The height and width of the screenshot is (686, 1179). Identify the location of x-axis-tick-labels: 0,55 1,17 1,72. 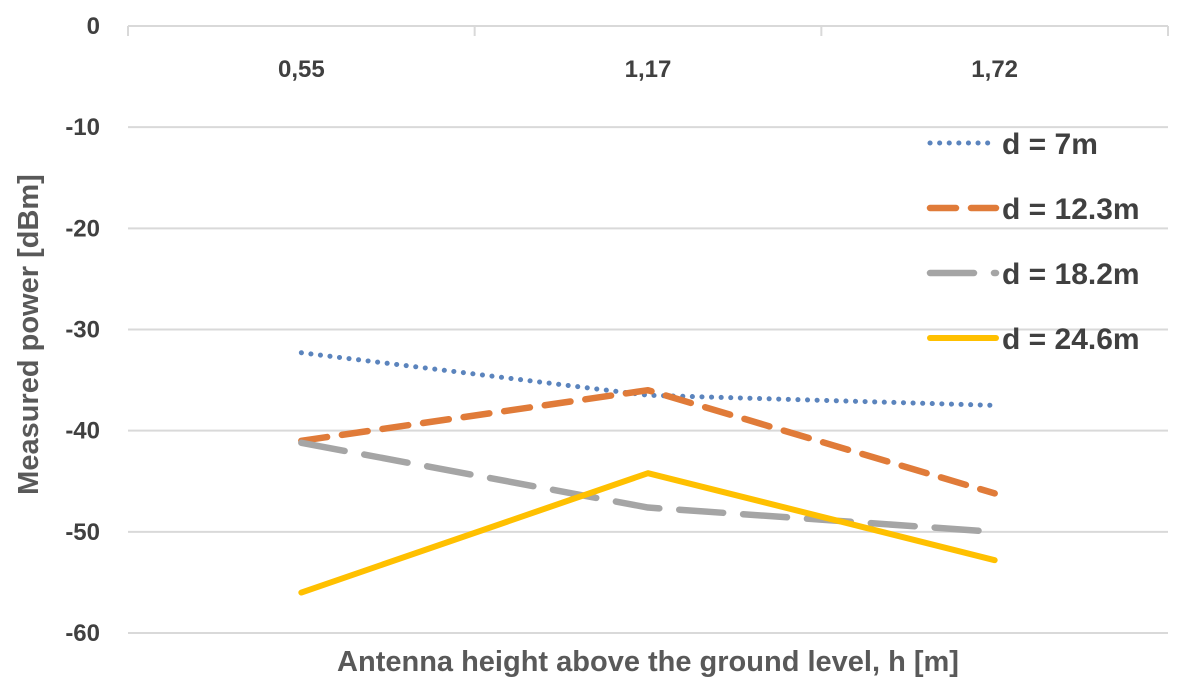
(648, 69).